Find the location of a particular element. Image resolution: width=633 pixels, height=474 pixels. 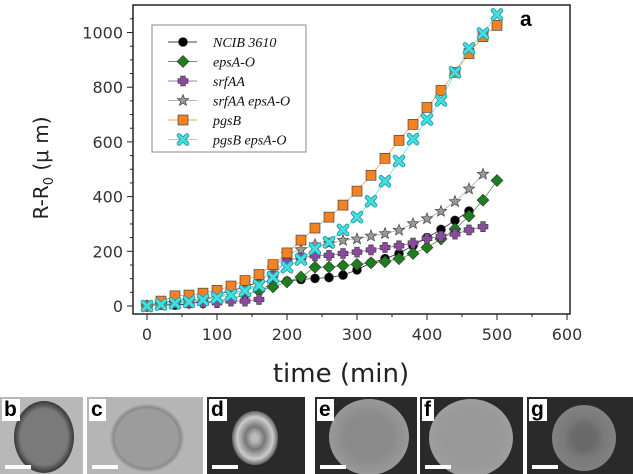

legend-item: pgsB is located at coordinates (204, 121).